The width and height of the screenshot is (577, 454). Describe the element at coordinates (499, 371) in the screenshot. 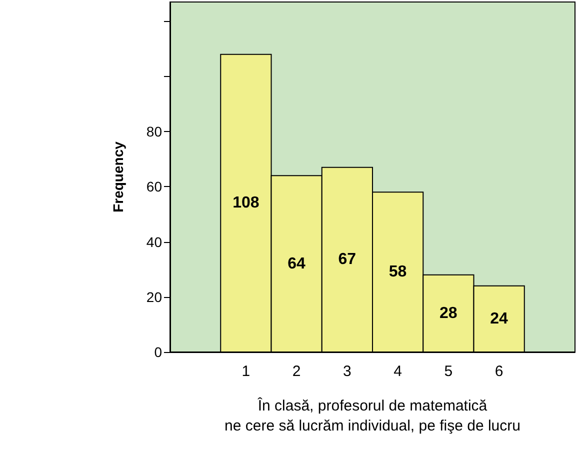

I see `x-tick-label: 6` at that location.